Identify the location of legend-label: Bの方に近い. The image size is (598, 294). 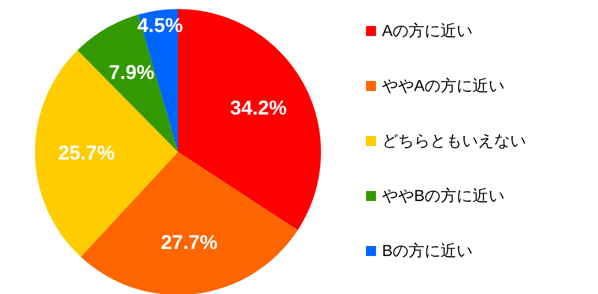
(427, 252).